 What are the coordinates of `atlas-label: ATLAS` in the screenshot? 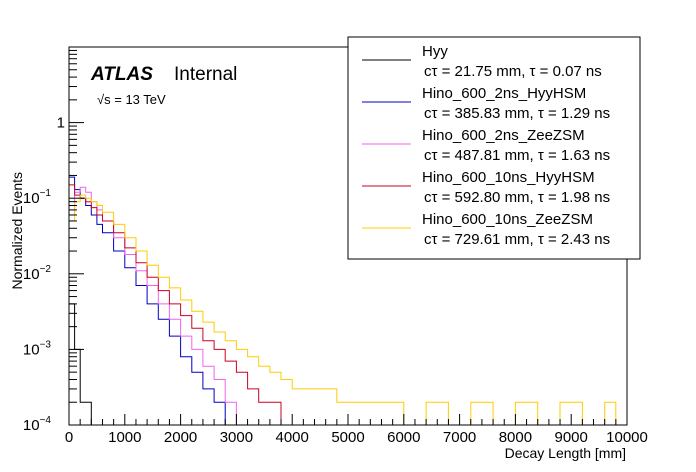 It's located at (121, 74).